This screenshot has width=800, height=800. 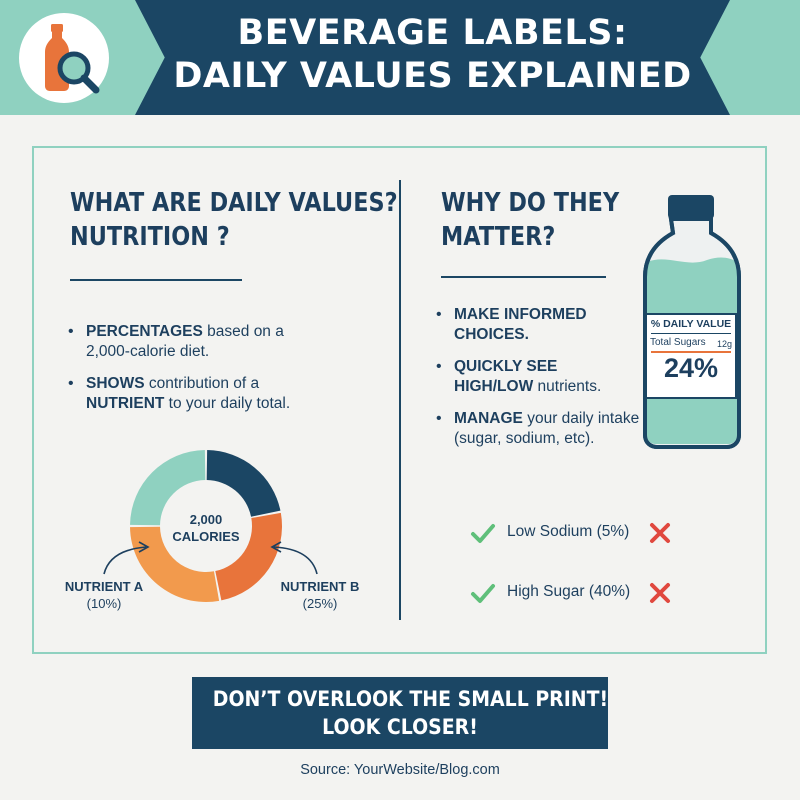 I want to click on donut-center-label: 2,000 CALORIES, so click(x=206, y=528).